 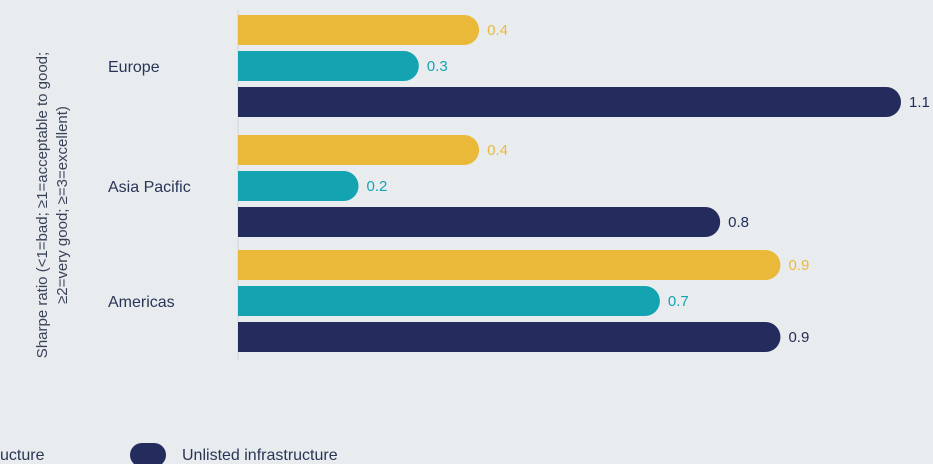 I want to click on value-label-europe-series-3: 1.1, so click(x=919, y=102).